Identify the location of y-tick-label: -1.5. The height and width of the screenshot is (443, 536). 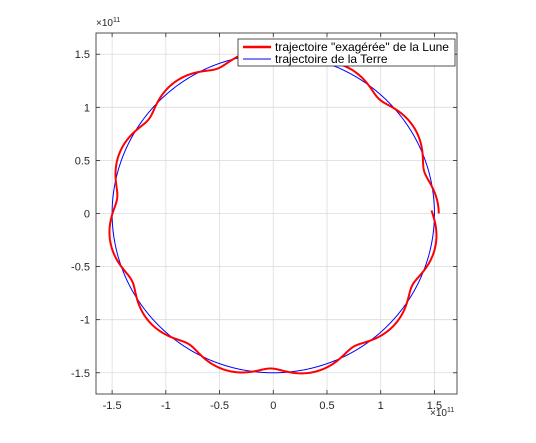
(80, 374).